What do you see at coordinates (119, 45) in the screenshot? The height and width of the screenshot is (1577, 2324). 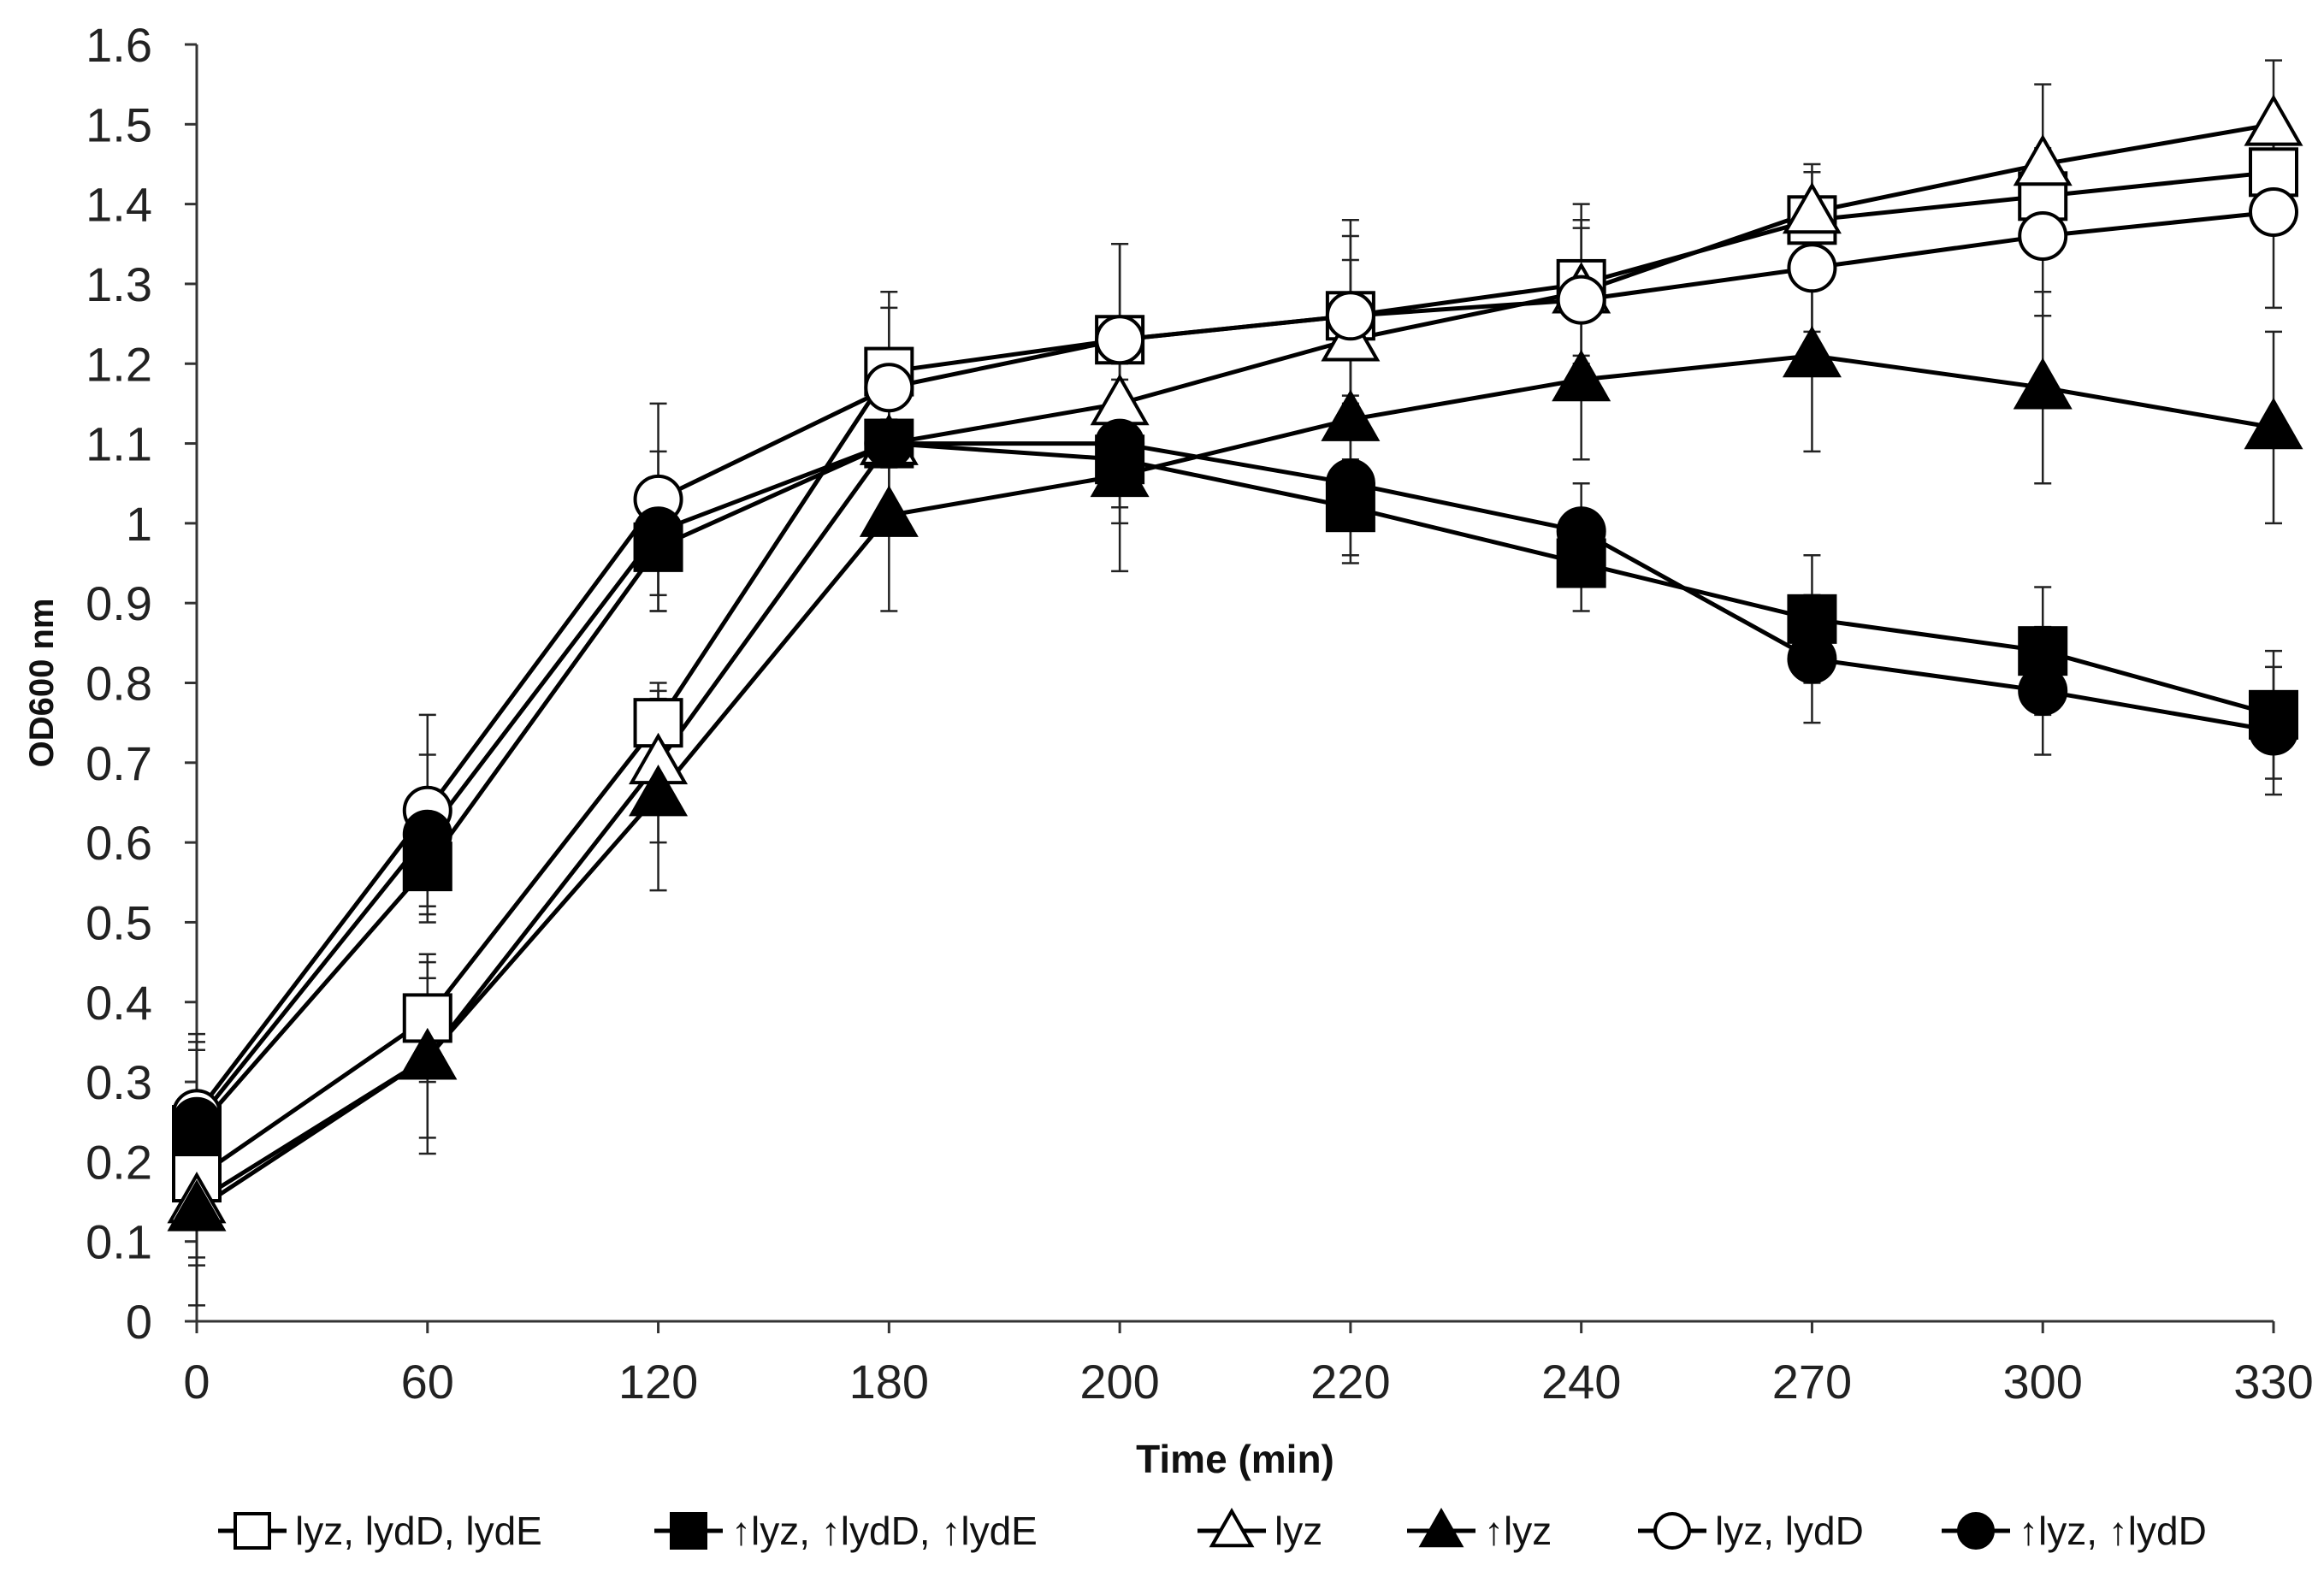 I see `y-tick-label: 1.6` at bounding box center [119, 45].